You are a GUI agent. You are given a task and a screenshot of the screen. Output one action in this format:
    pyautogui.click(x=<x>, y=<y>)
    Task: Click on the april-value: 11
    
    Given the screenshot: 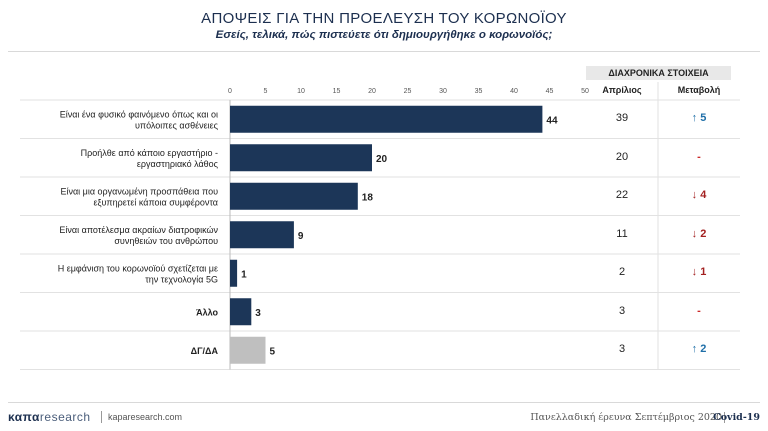 What is the action you would take?
    pyautogui.click(x=622, y=233)
    